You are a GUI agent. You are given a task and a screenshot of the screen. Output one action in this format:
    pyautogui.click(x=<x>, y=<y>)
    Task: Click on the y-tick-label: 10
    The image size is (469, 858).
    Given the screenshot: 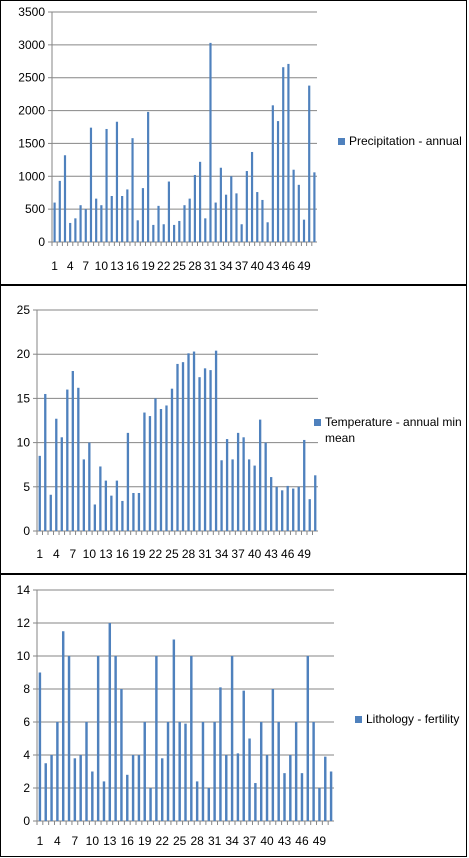 What is the action you would take?
    pyautogui.click(x=24, y=656)
    